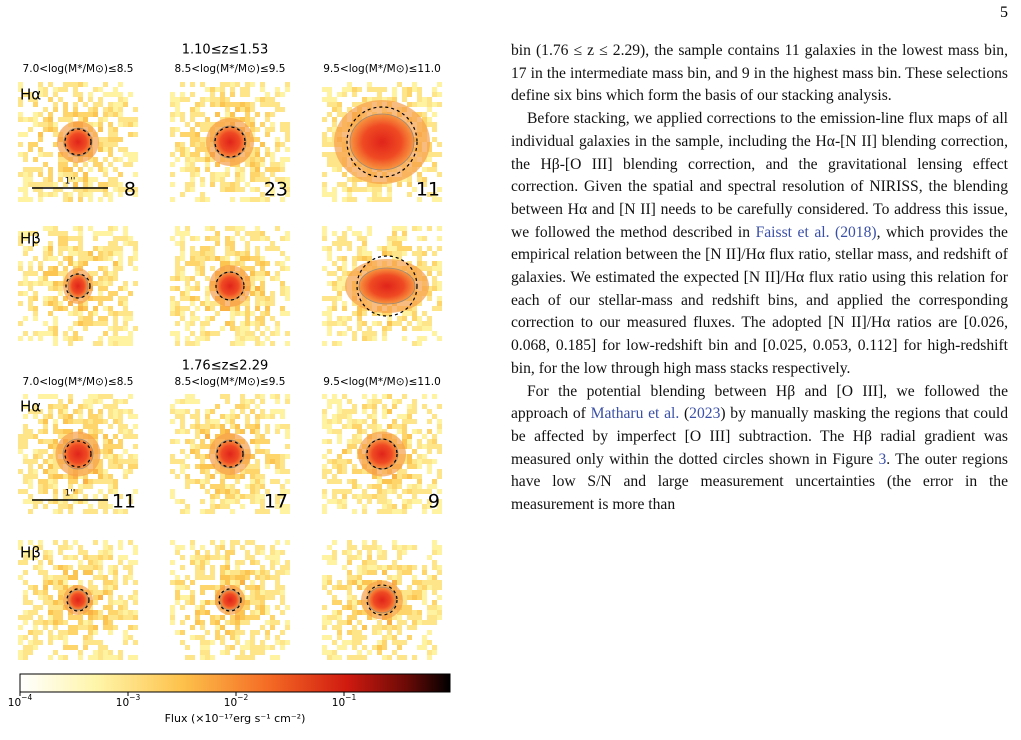 The height and width of the screenshot is (740, 1021). Describe the element at coordinates (635, 414) in the screenshot. I see `citation-link: Matharu et al.` at that location.